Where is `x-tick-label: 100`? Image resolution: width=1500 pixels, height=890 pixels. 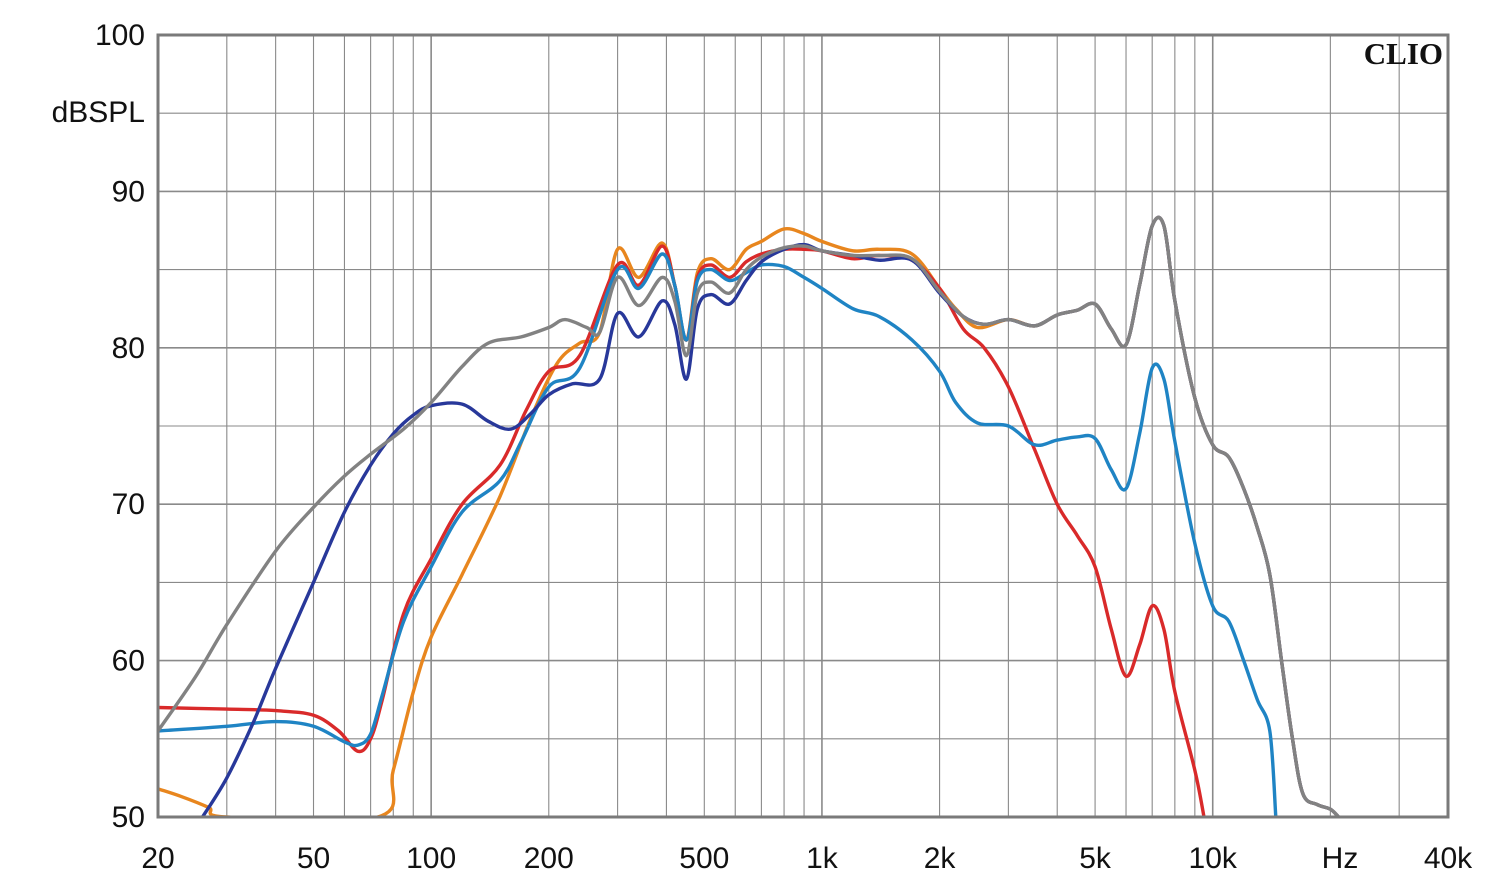
x-tick-label: 100 is located at coordinates (431, 858).